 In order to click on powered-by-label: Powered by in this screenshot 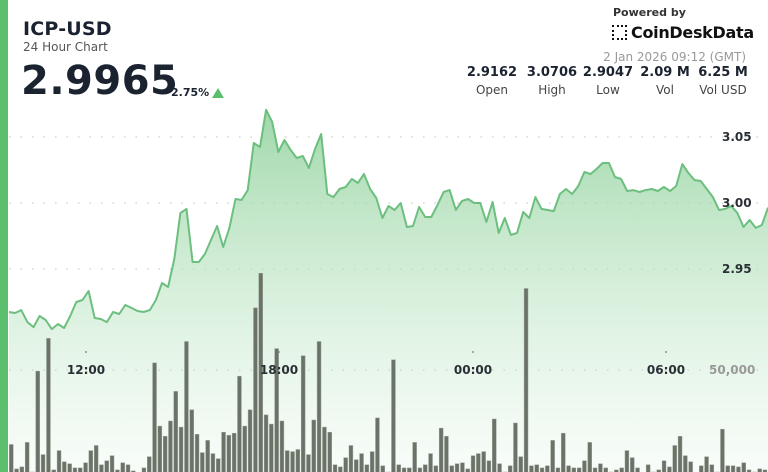, I will do `click(649, 12)`.